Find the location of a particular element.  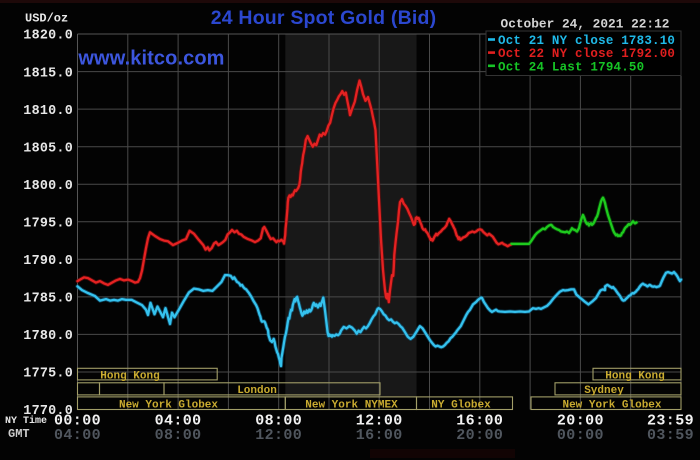

svg-text: 03:59 is located at coordinates (670, 435).